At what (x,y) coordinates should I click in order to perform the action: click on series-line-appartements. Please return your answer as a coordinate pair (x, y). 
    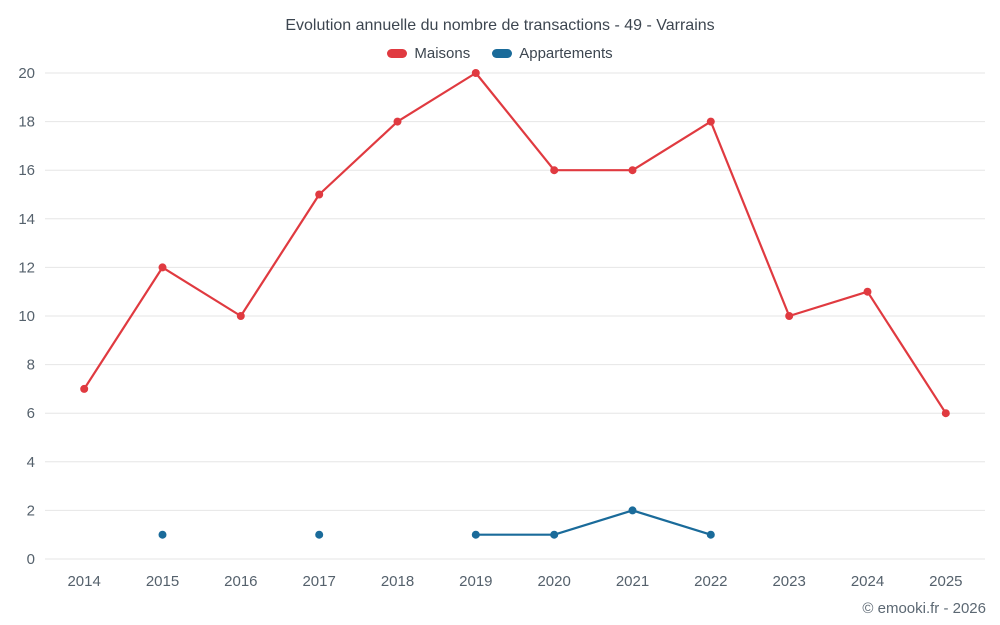
    Looking at the image, I should click on (593, 522).